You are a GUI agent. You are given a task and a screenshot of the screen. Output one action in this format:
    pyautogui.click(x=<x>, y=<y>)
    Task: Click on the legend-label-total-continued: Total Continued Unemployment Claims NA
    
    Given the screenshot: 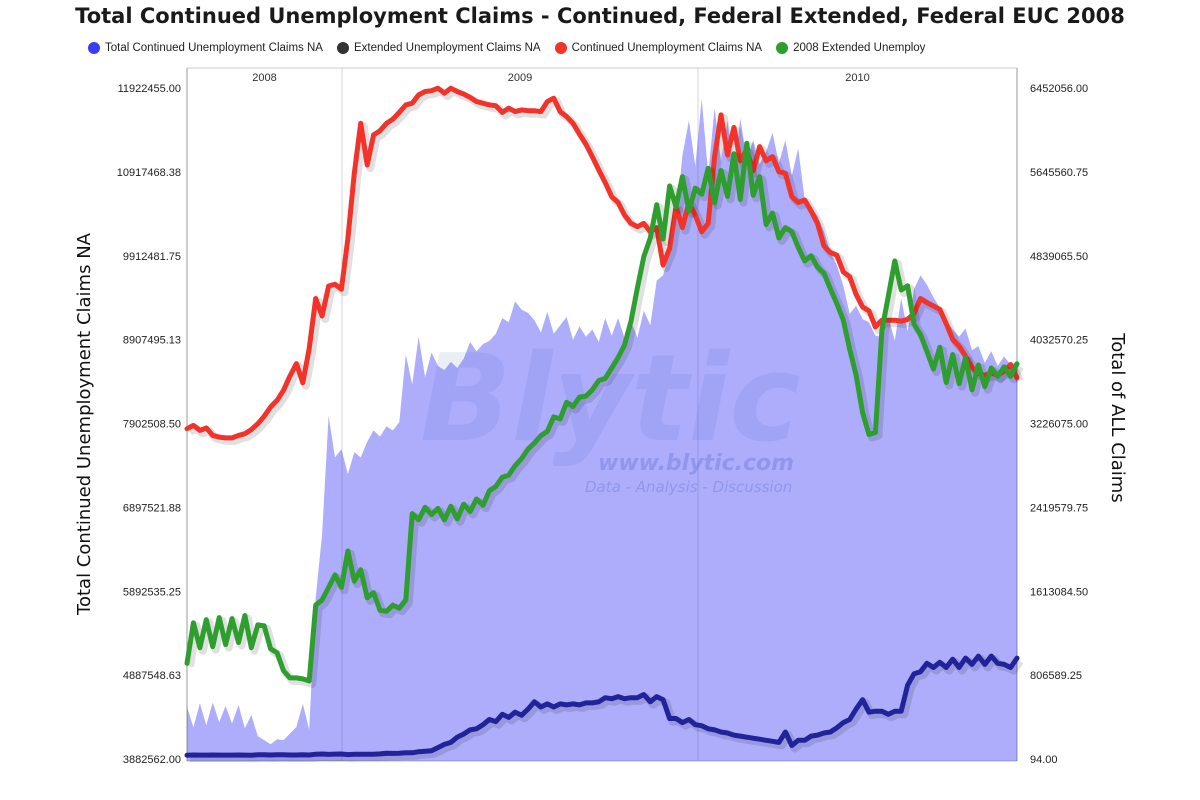 What is the action you would take?
    pyautogui.click(x=214, y=48)
    